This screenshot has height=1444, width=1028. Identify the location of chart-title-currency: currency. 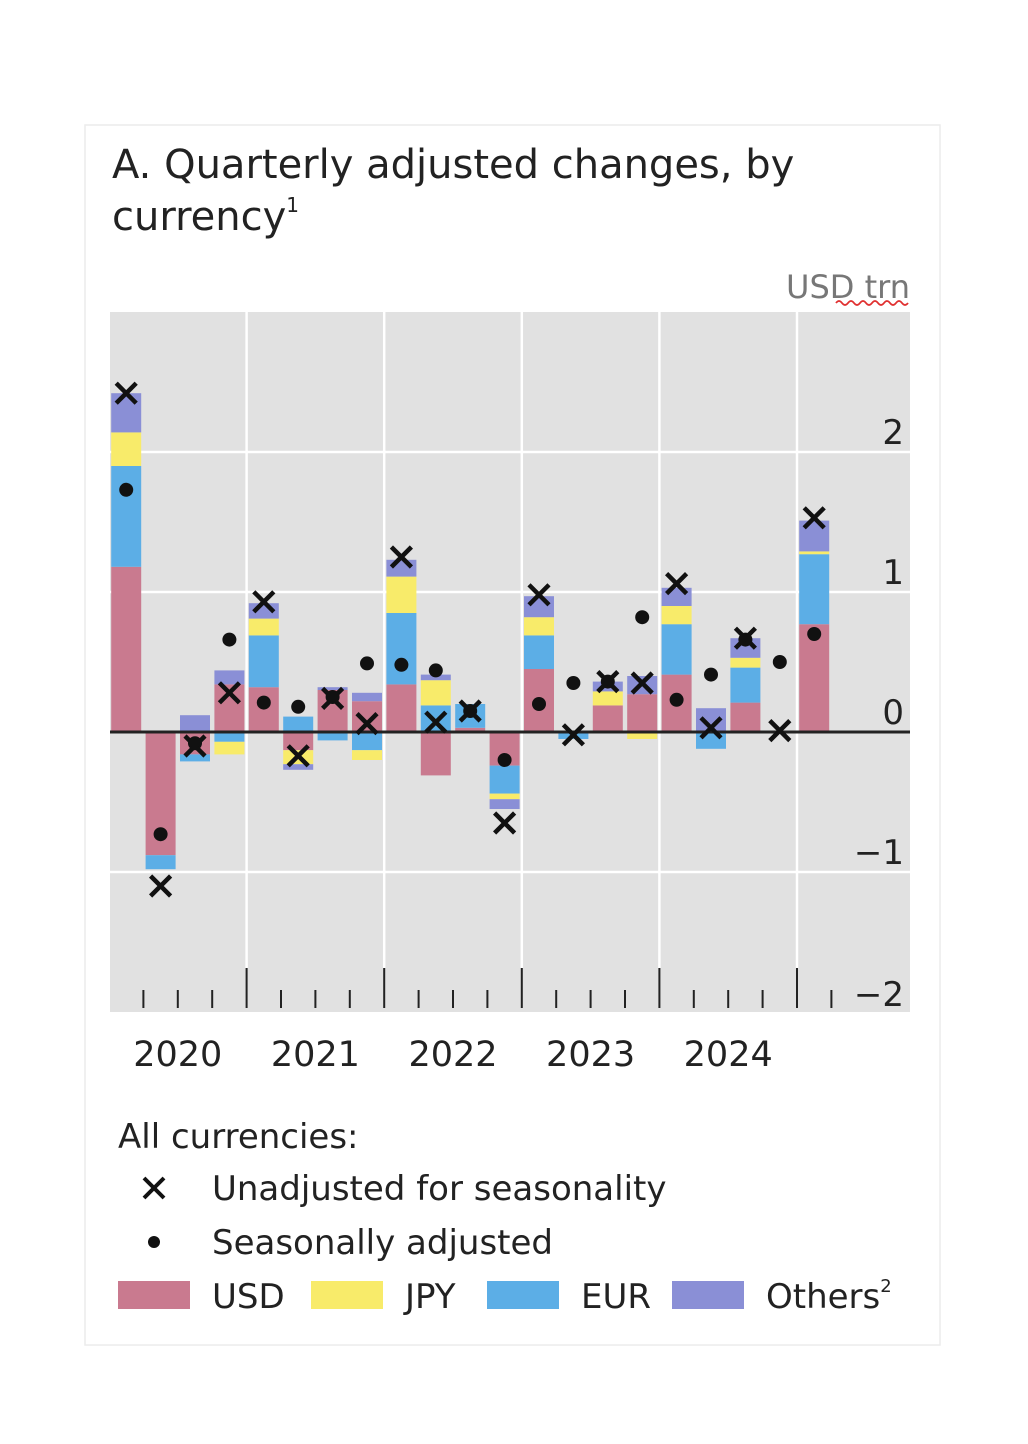
(199, 217).